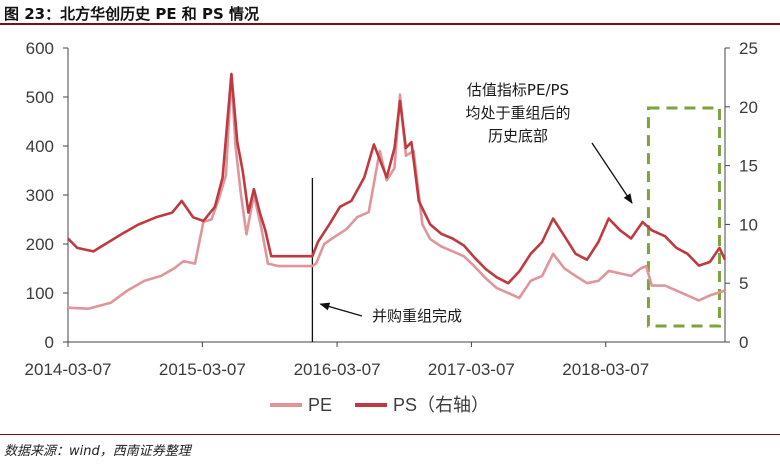 This screenshot has width=780, height=466. I want to click on merger-arrow, so click(341, 309).